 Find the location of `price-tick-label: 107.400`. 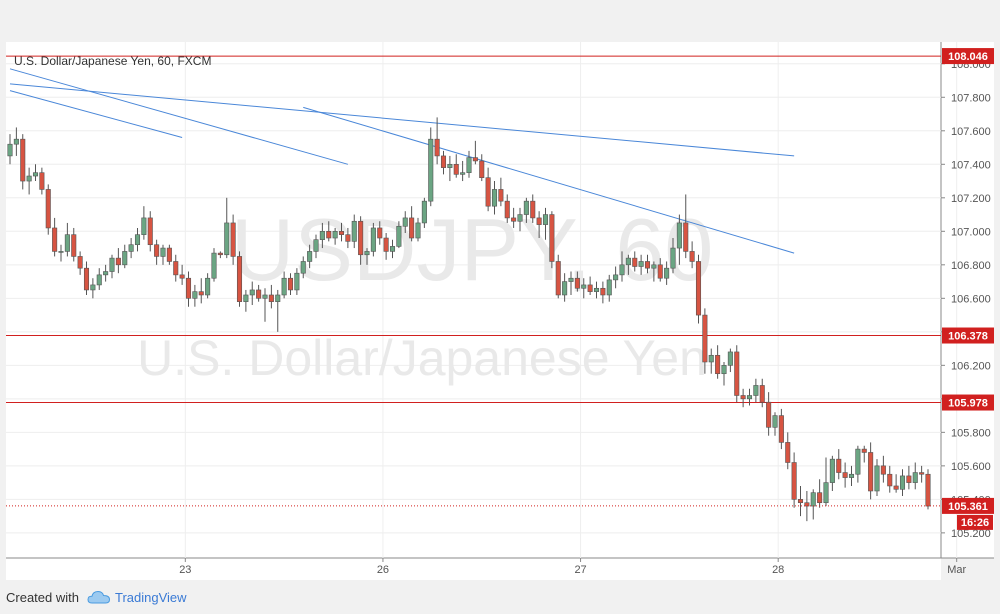

price-tick-label: 107.400 is located at coordinates (971, 165).